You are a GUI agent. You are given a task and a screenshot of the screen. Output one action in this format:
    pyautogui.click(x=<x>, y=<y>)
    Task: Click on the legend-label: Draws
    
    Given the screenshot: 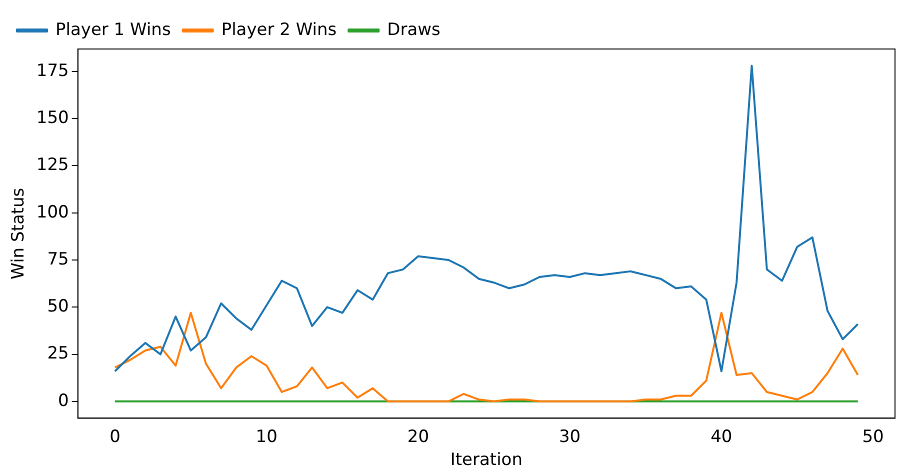 What is the action you would take?
    pyautogui.click(x=414, y=30)
    